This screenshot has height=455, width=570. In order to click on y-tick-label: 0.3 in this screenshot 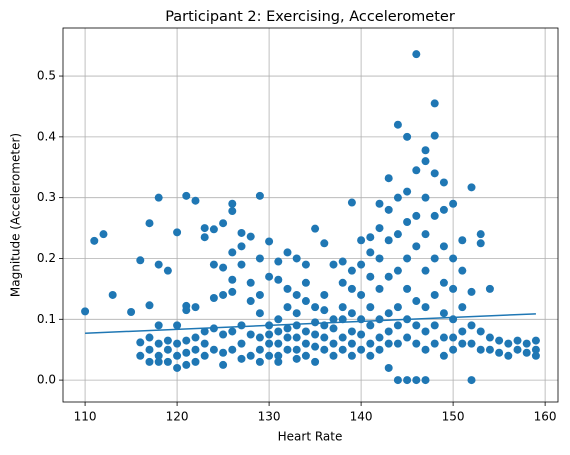, I will do `click(46, 197)`.